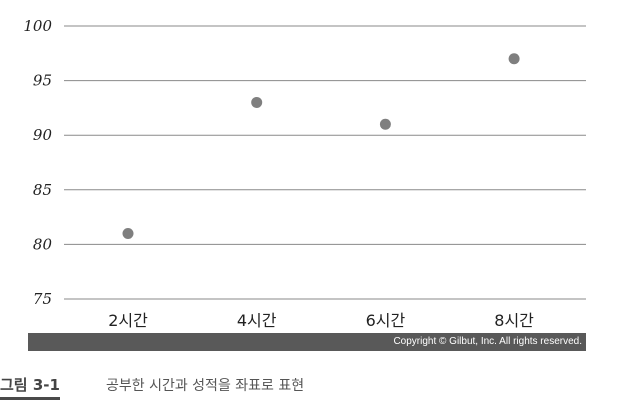 This screenshot has width=641, height=419. Describe the element at coordinates (42, 190) in the screenshot. I see `y-tick-label: 85` at that location.